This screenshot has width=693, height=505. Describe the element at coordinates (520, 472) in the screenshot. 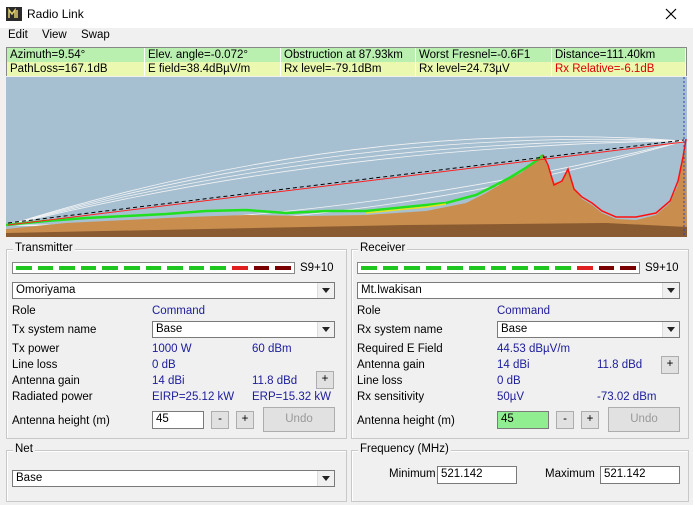

I see `frequency-group: Frequency (MHz)` at that location.